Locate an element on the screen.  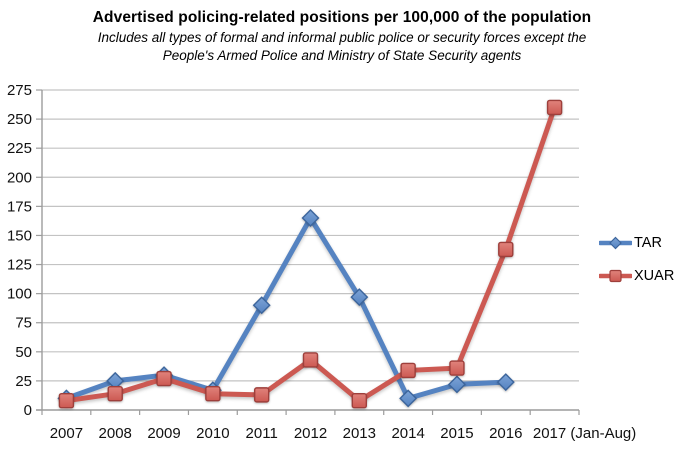
legend-label: TAR is located at coordinates (648, 243).